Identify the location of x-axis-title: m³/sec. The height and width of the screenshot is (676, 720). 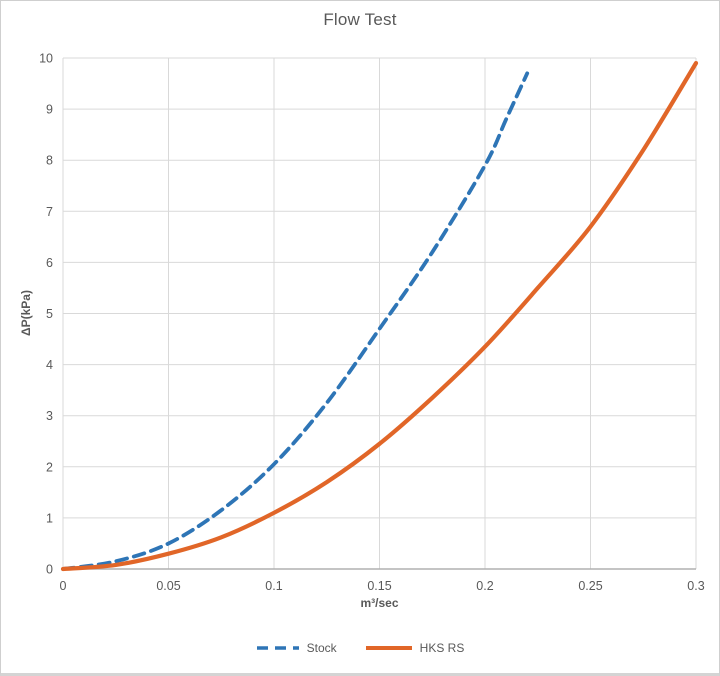
(379, 603).